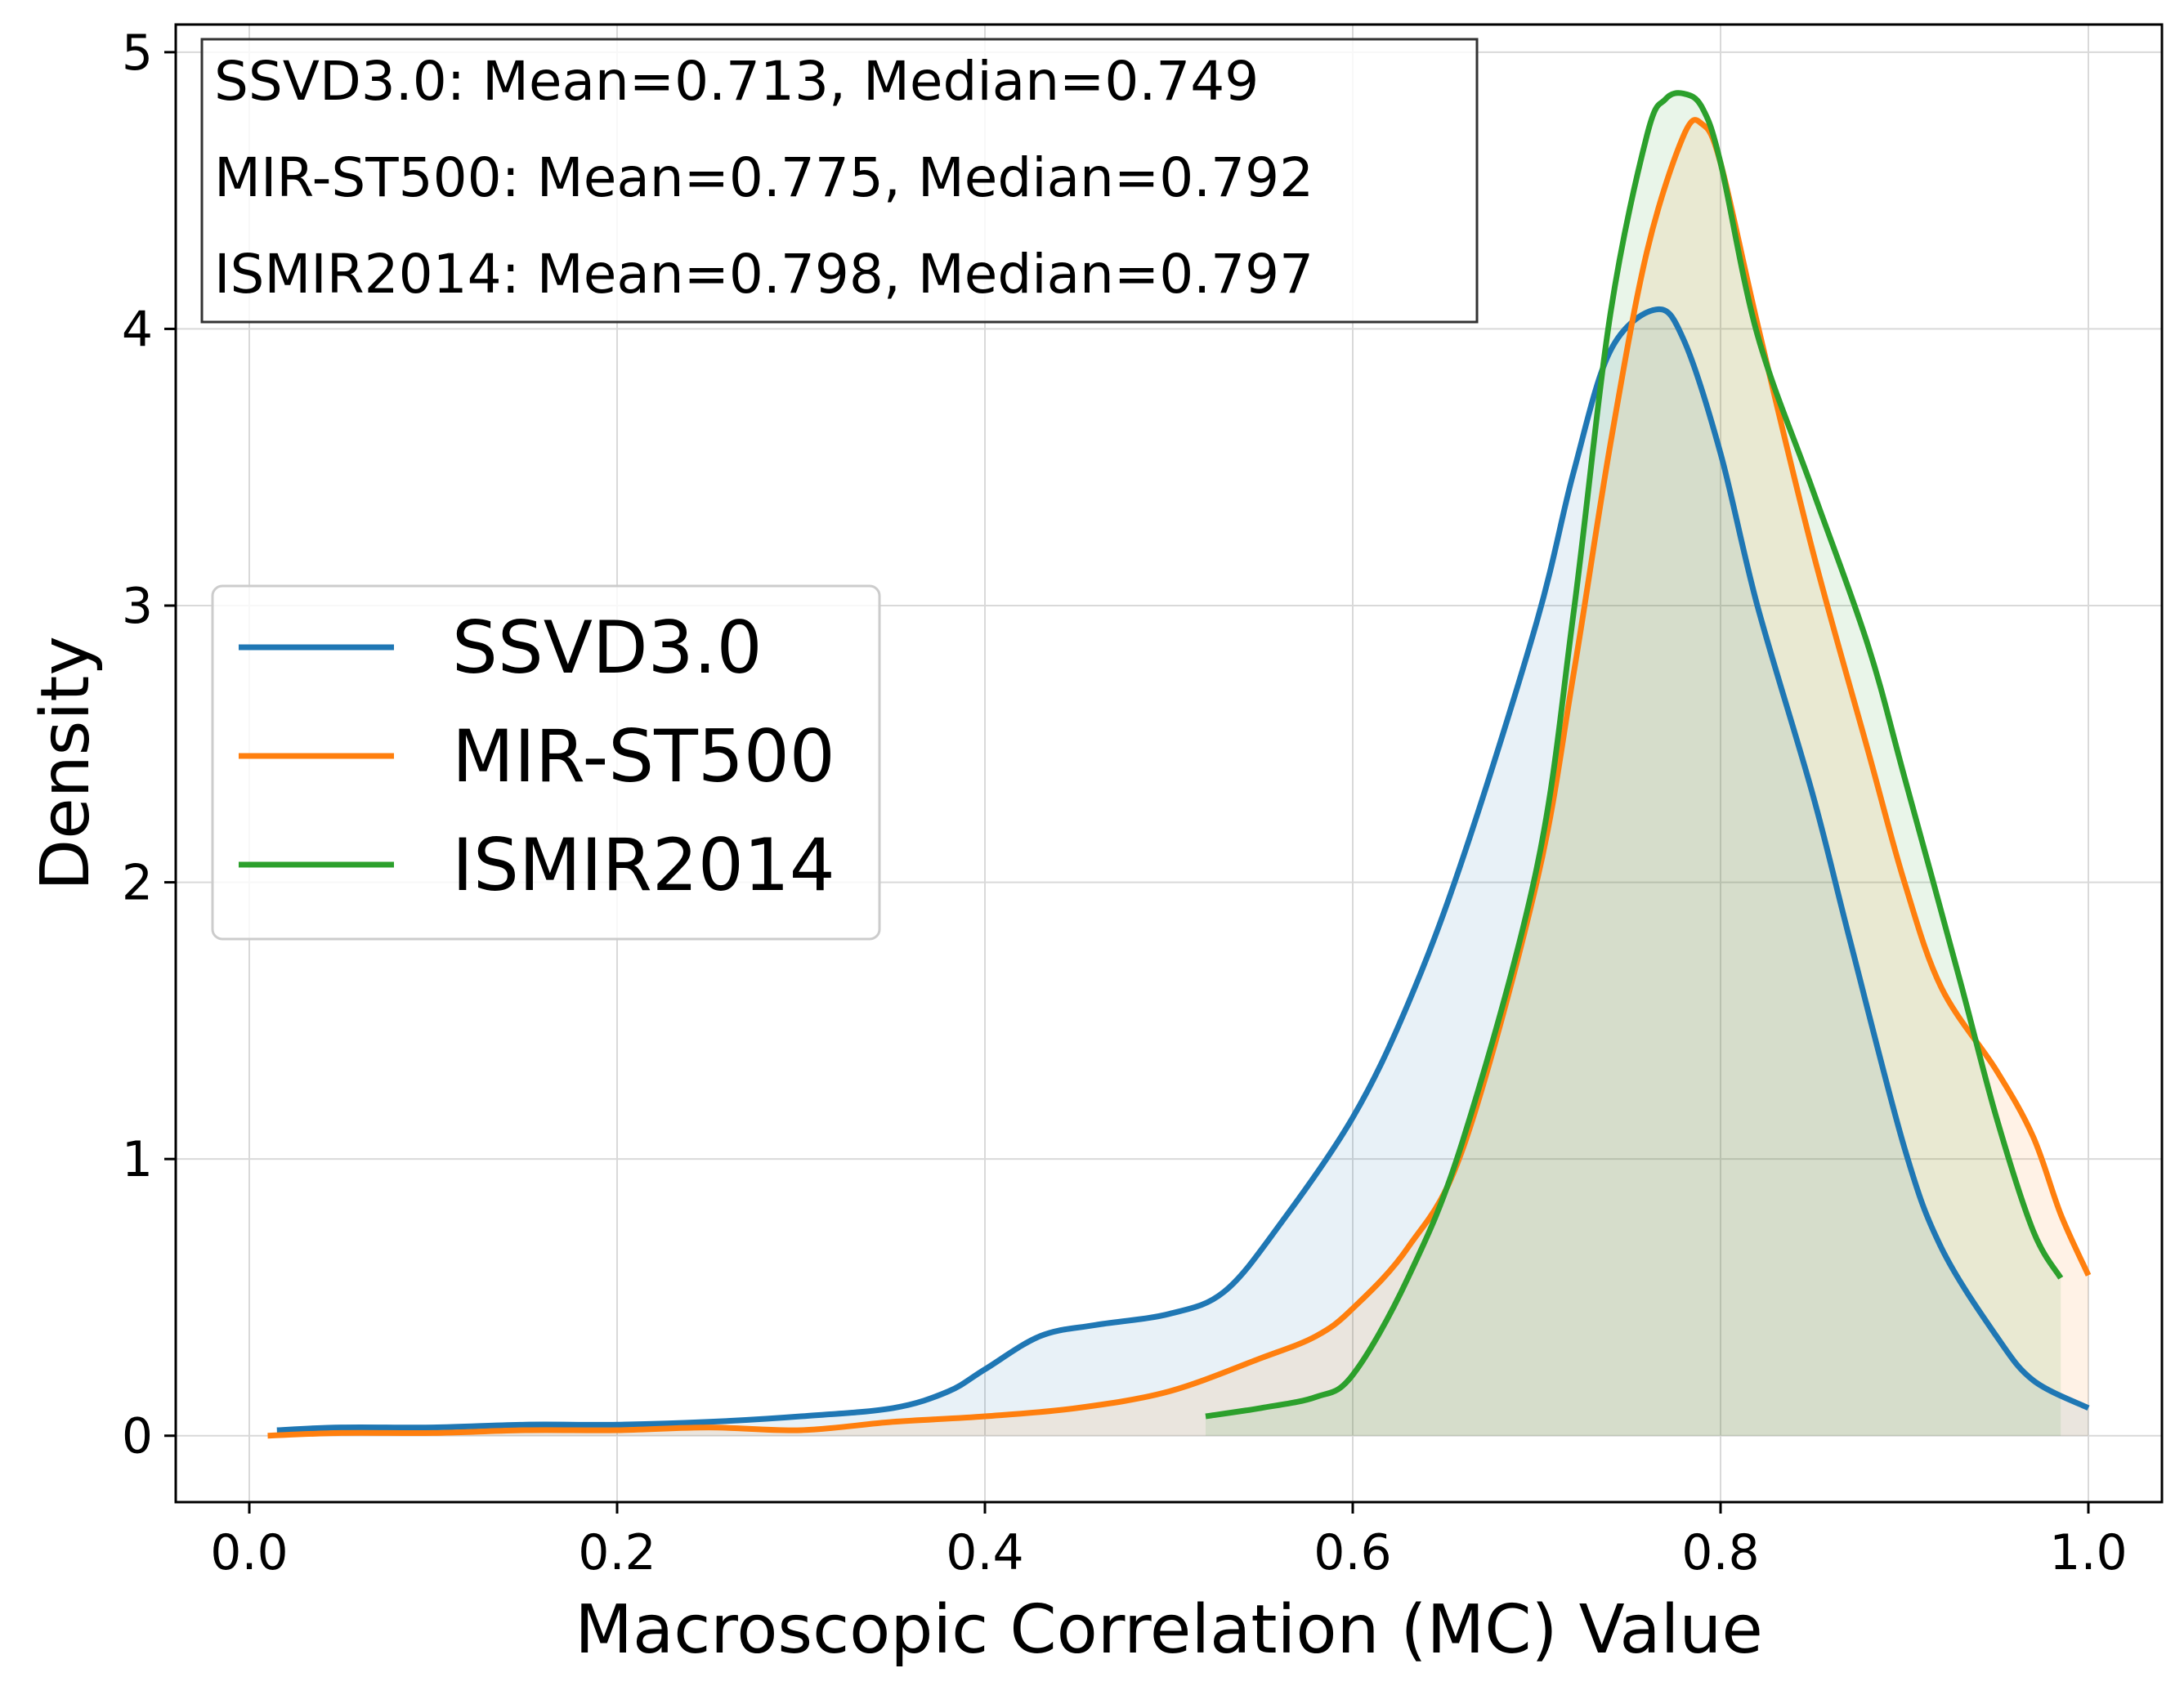 The width and height of the screenshot is (2184, 1695). Describe the element at coordinates (736, 81) in the screenshot. I see `stats-line-ssvd: SSVD3.0: Mean=0.713, Median=0.749` at that location.